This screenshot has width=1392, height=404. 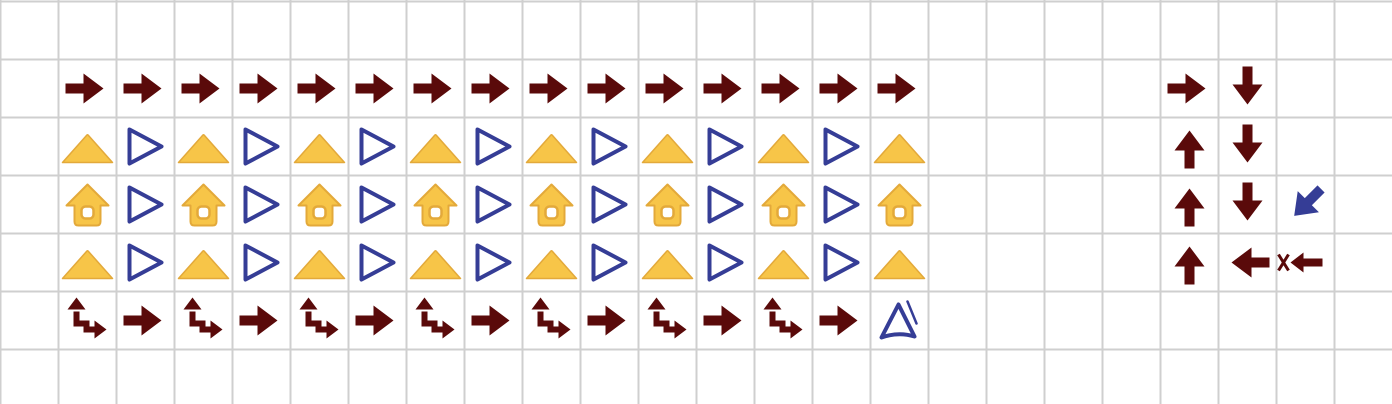 I want to click on arrow-left-icon, so click(x=1250, y=262).